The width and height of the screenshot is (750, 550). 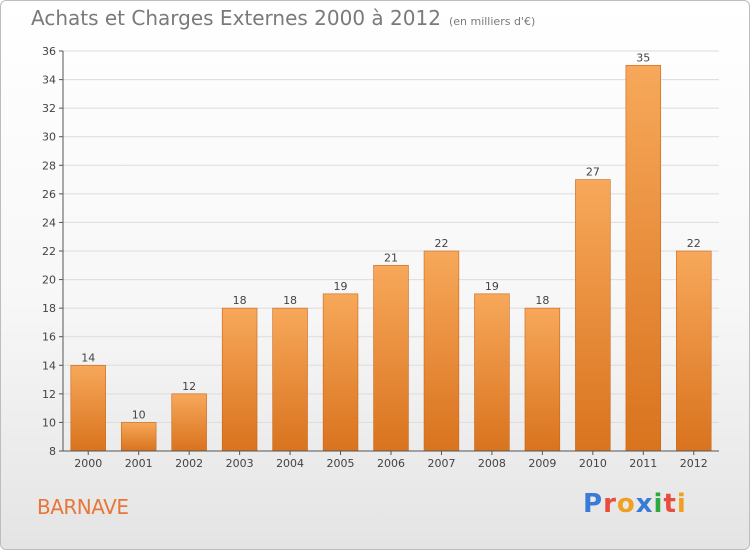 What do you see at coordinates (88, 463) in the screenshot?
I see `x-tick-label: 2000` at bounding box center [88, 463].